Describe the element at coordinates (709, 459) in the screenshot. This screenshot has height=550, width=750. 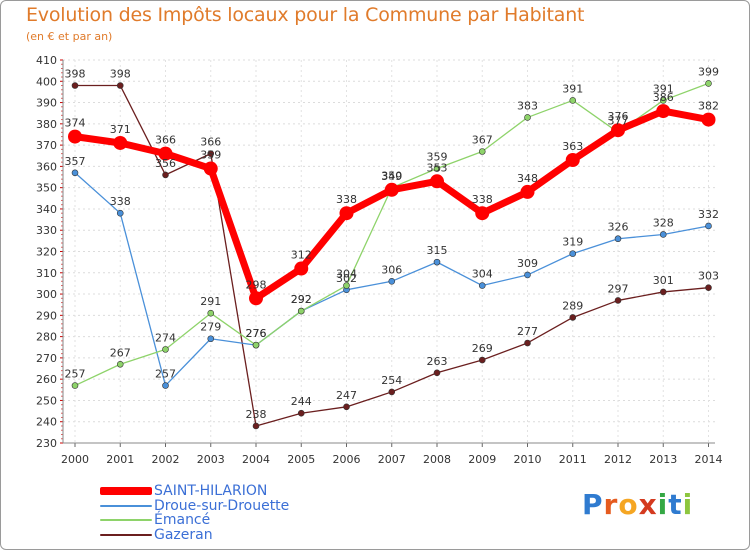
I see `x-tick-label: 2014` at that location.